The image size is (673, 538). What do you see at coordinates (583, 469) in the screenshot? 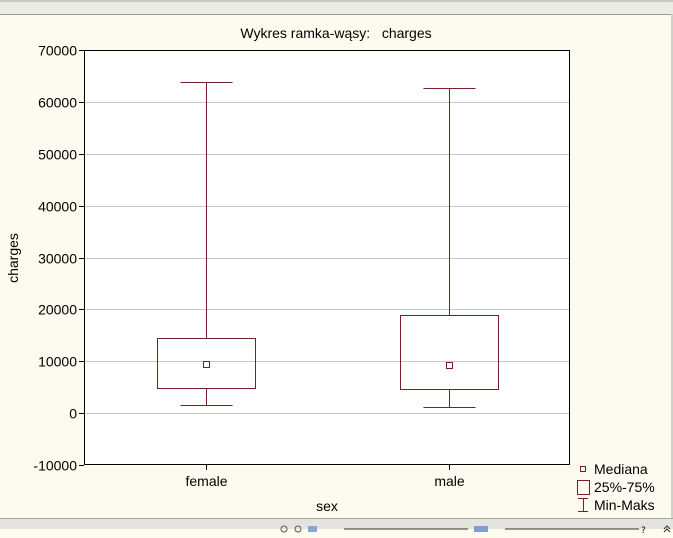
I see `legend-median-symbol` at bounding box center [583, 469].